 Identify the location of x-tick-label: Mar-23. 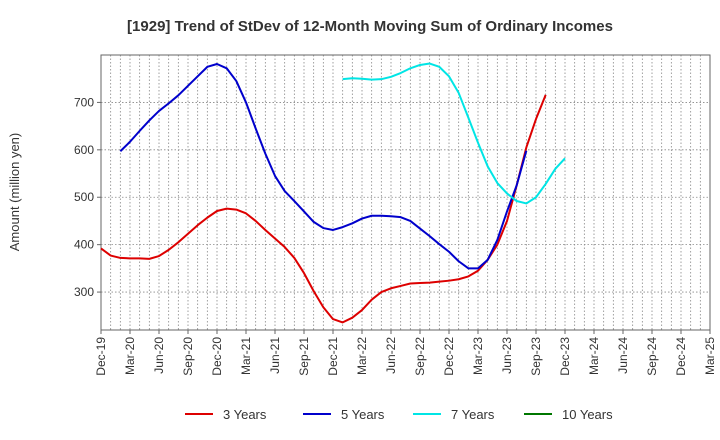
(478, 356).